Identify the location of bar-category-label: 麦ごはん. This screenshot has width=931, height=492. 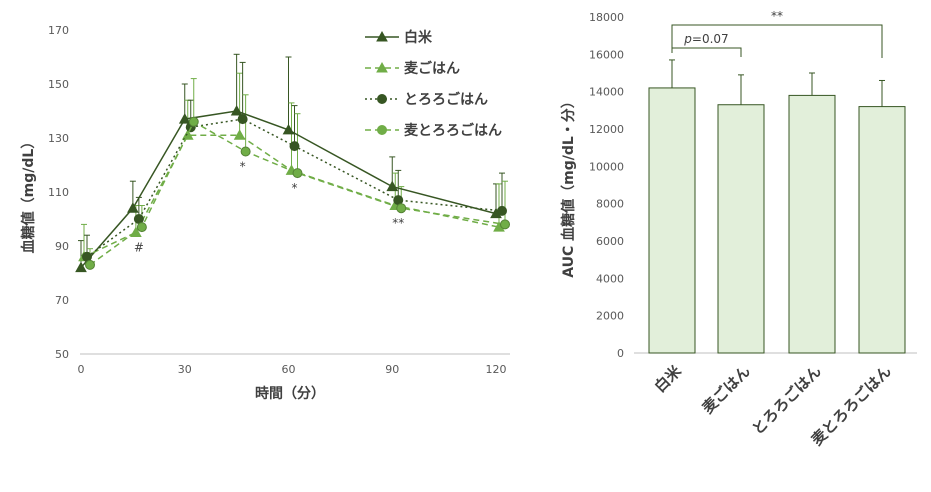
(726, 389).